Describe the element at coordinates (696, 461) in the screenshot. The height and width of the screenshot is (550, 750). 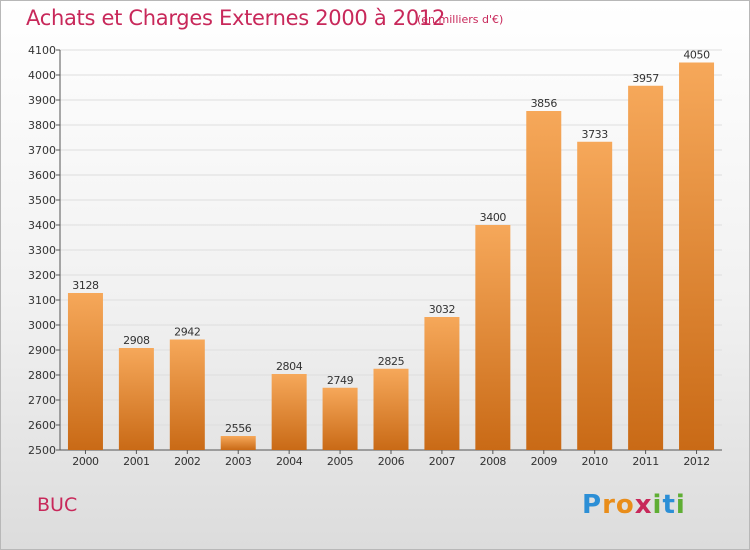
I see `x-tick-label: 2012` at that location.